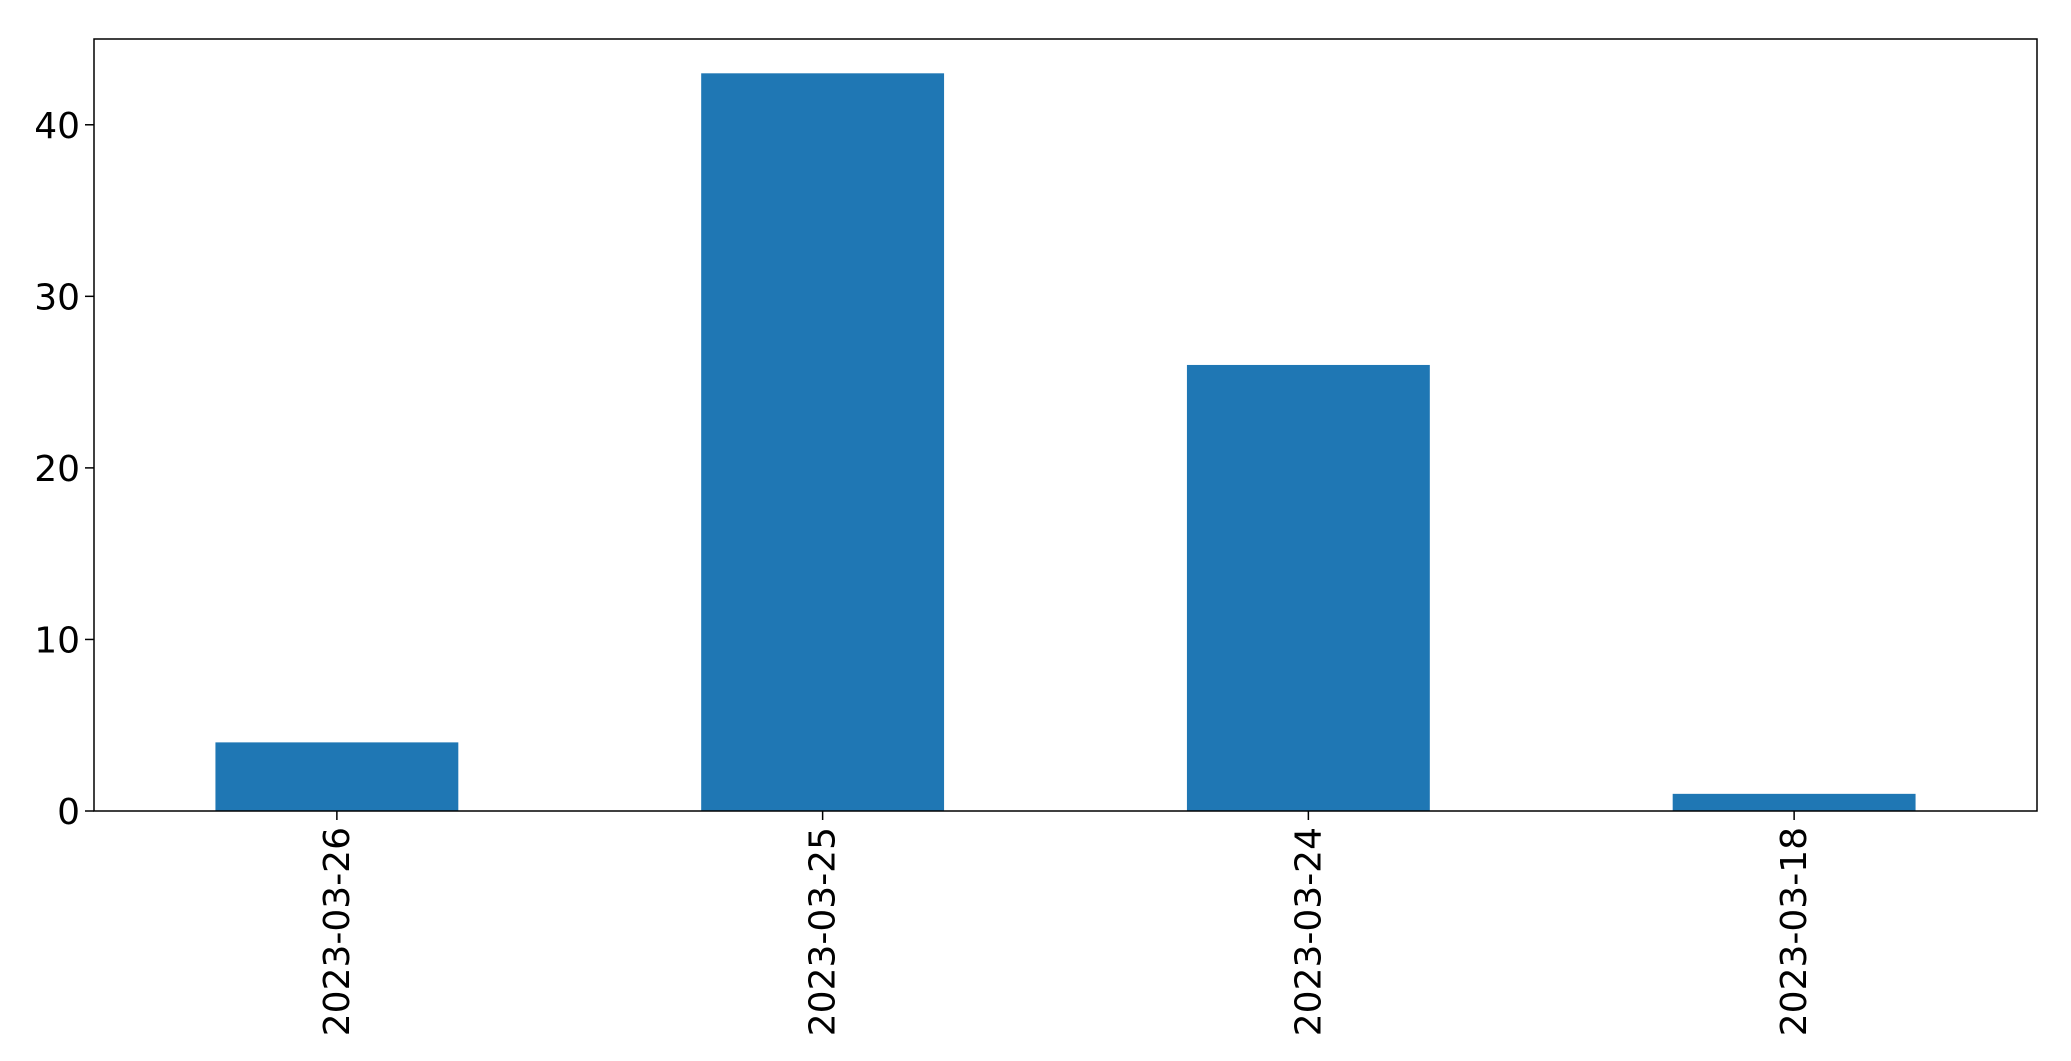 This screenshot has height=1061, width=2071. Describe the element at coordinates (57, 469) in the screenshot. I see `y-tick-label: 20` at that location.